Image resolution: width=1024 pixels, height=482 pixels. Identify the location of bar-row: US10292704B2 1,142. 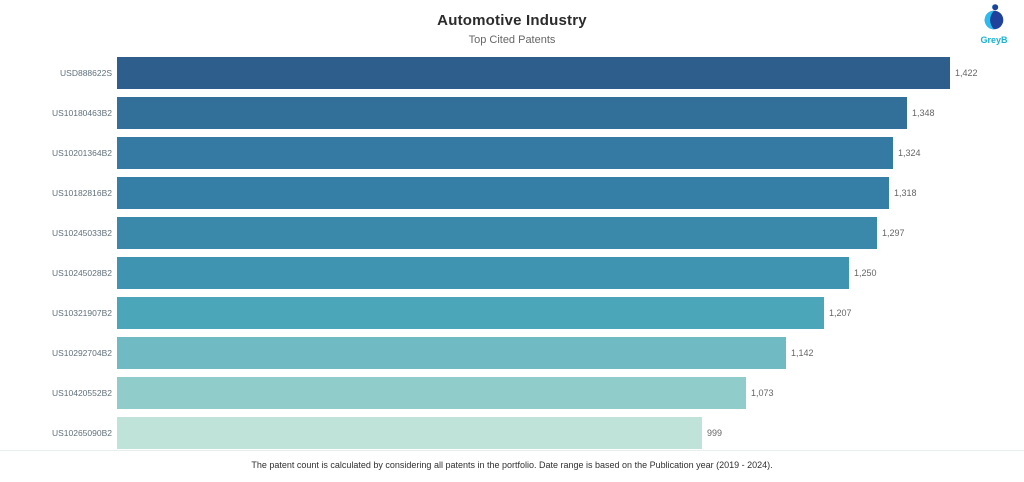
(512, 353).